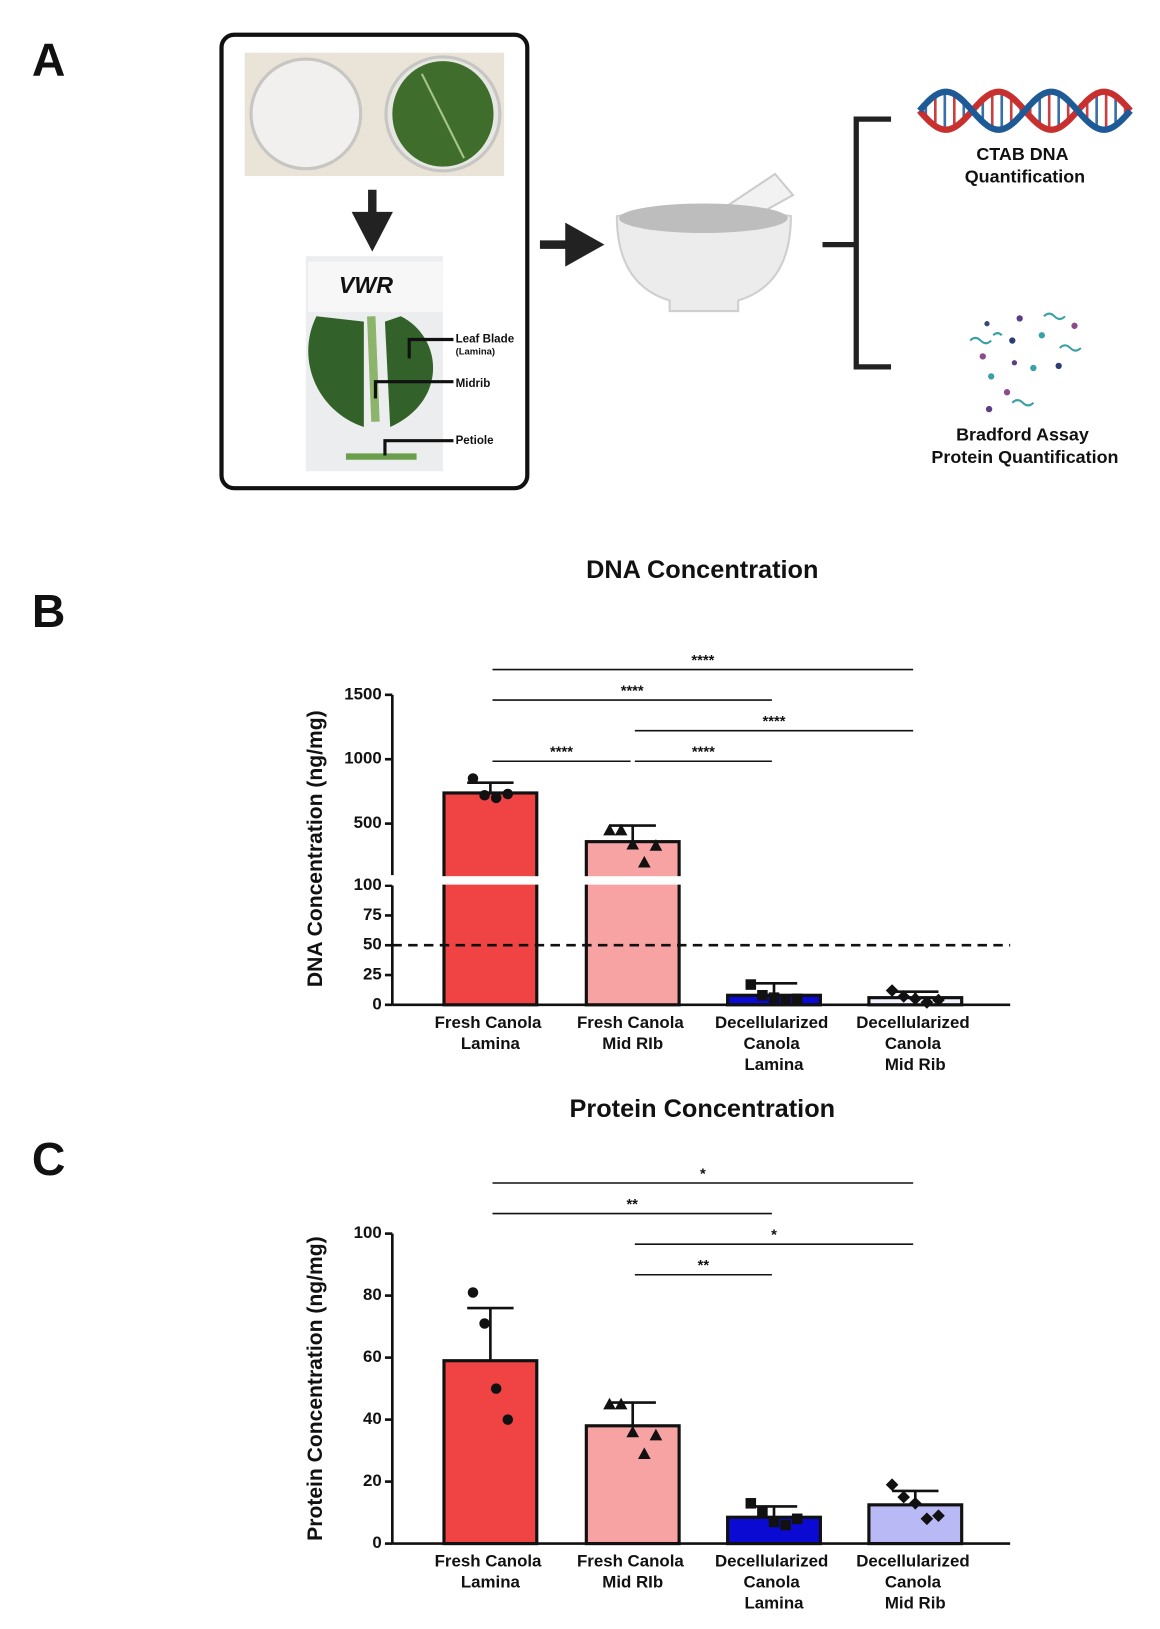 The height and width of the screenshot is (1629, 1160). I want to click on peptide, so click(1025, 359).